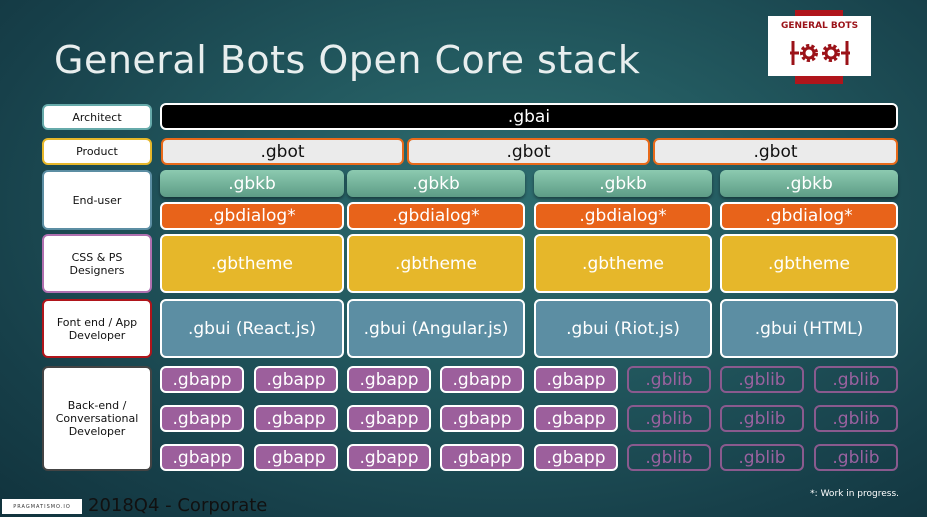  I want to click on slide-title: General Bots Open Core stack, so click(347, 60).